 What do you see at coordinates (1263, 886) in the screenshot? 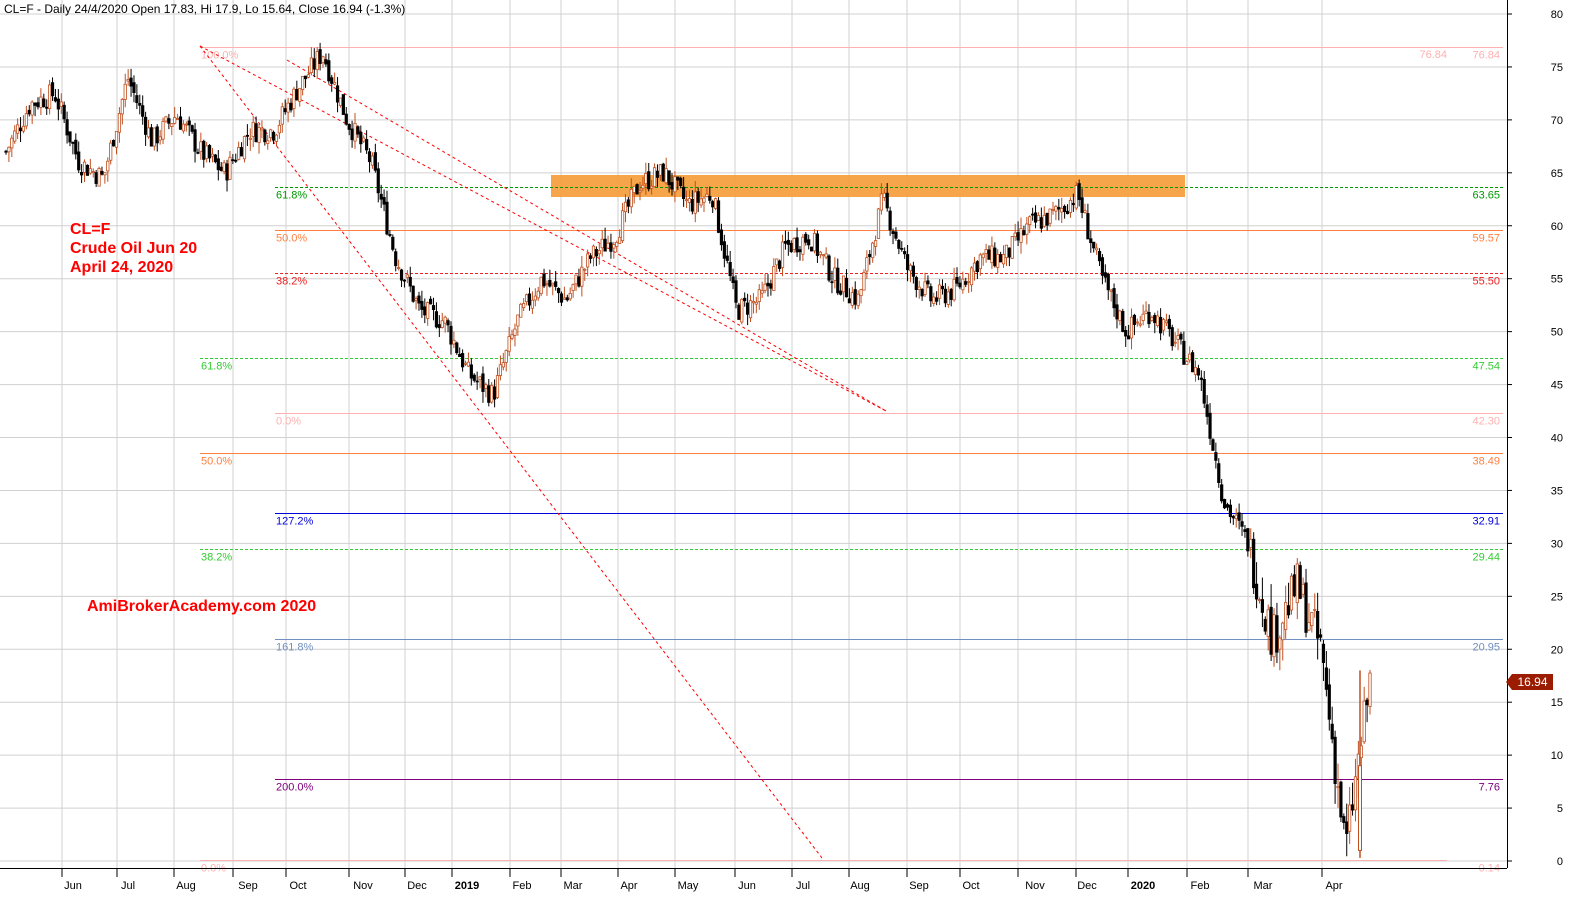
I see `x-tick-label: Mar` at bounding box center [1263, 886].